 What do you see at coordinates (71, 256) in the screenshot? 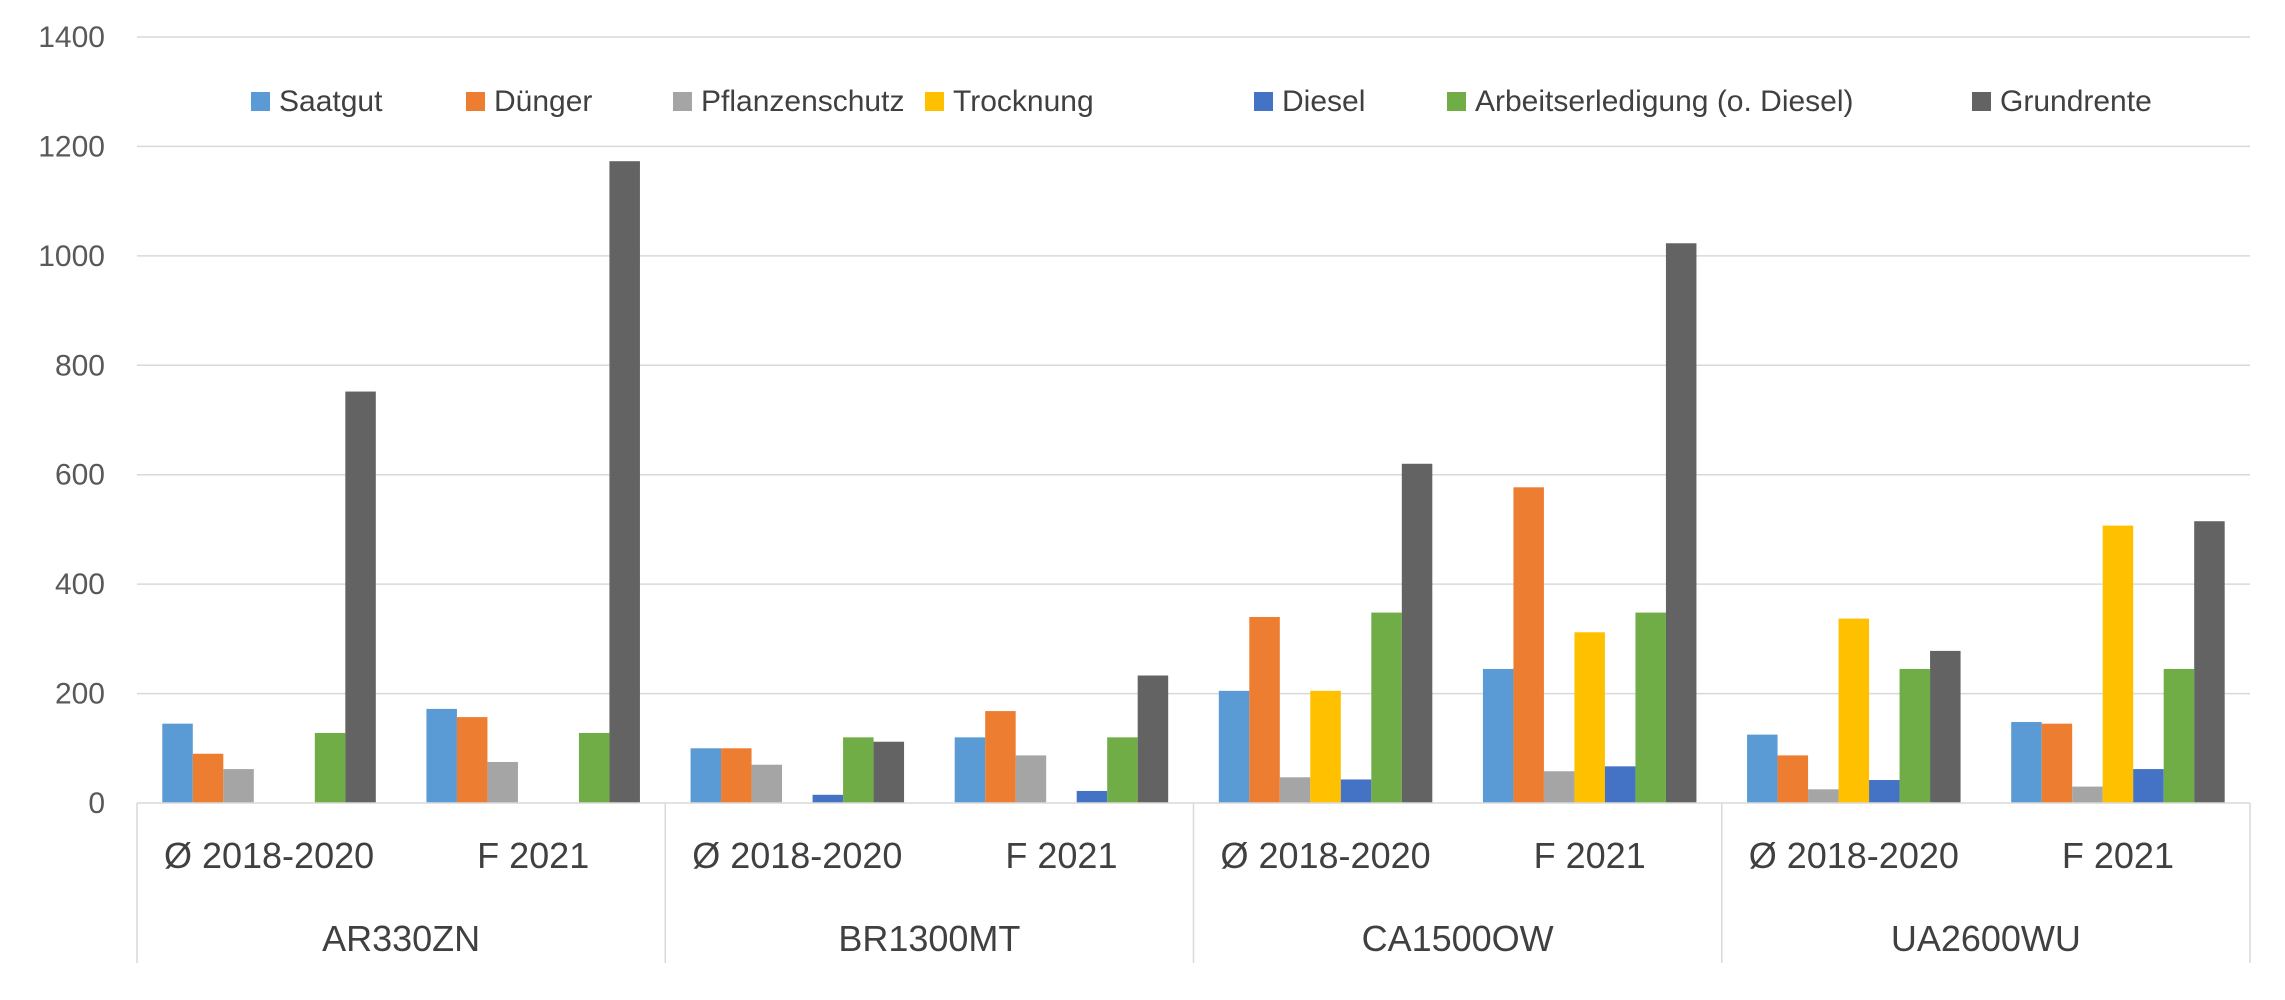
I see `y-tick-label-1000: 1000` at bounding box center [71, 256].